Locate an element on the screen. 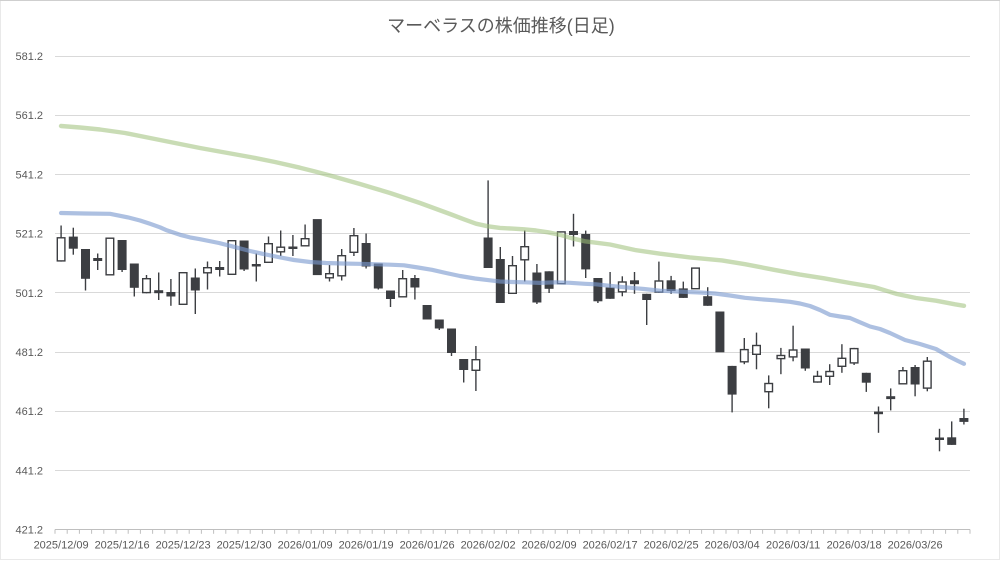  svg-text: 2026/02/09 is located at coordinates (549, 546).